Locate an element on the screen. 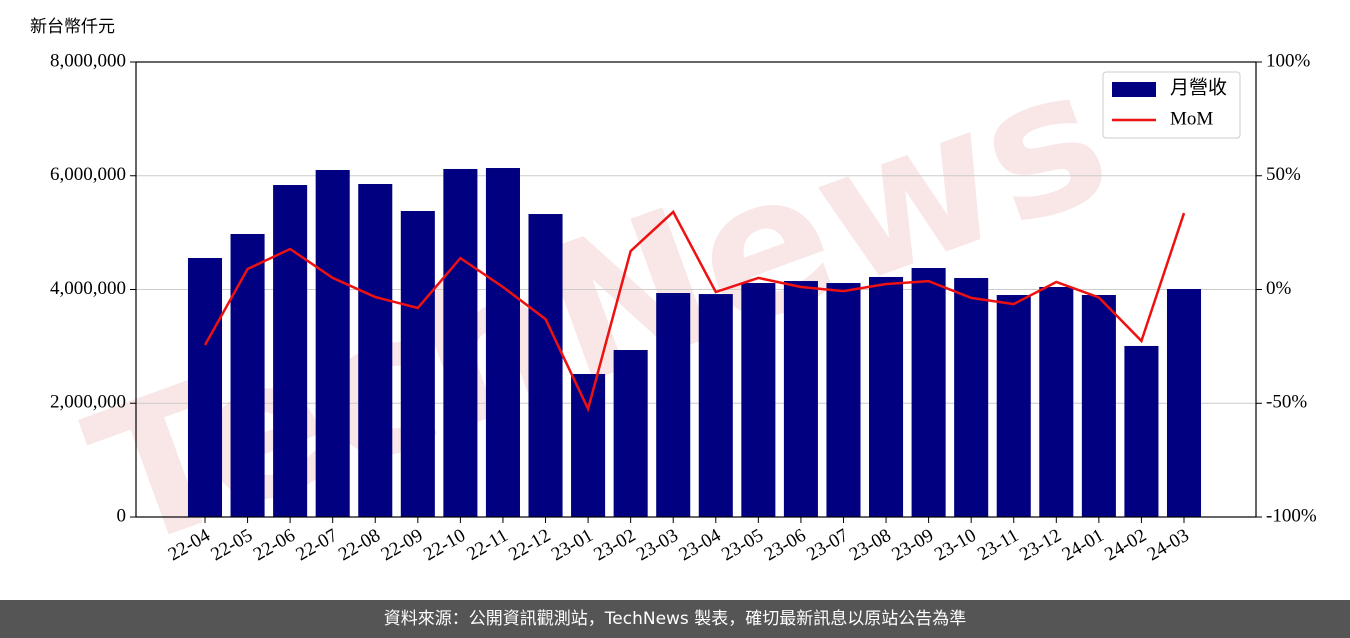 The width and height of the screenshot is (1350, 638). legend-label: MoM is located at coordinates (1191, 118).